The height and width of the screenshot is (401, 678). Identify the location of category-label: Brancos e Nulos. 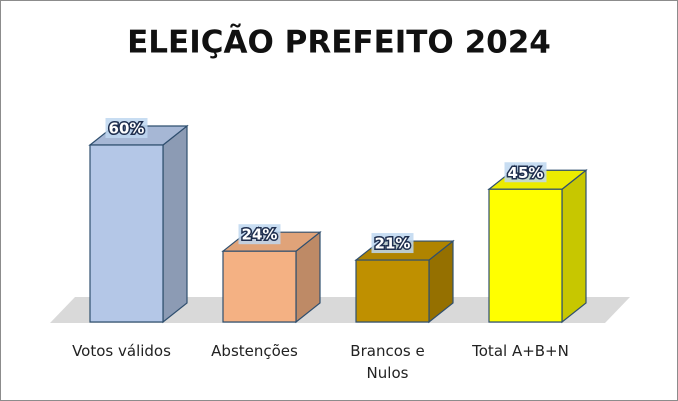
(387, 362).